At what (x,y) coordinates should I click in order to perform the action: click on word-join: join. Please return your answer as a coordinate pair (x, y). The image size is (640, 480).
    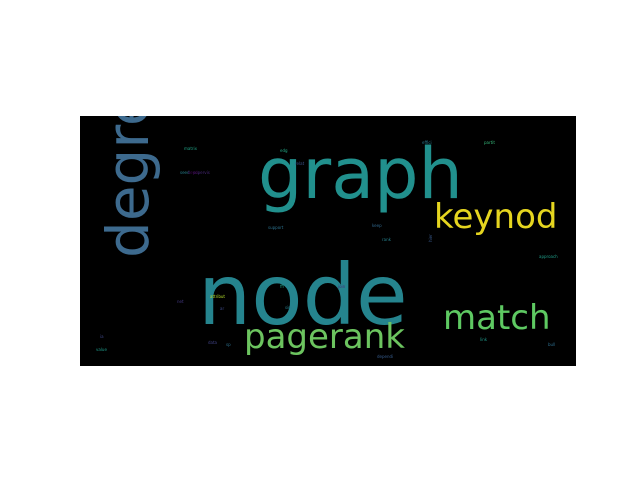
    Looking at the image, I should click on (341, 286).